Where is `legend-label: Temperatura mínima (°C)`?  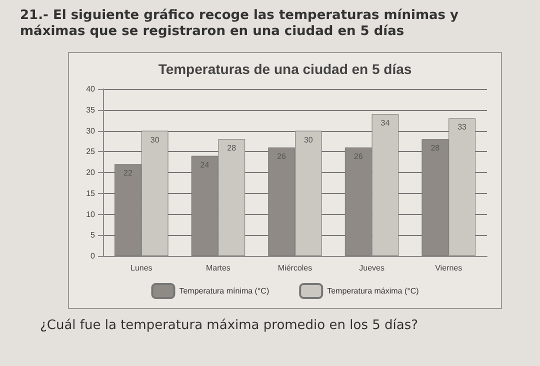 legend-label: Temperatura mínima (°C) is located at coordinates (224, 291).